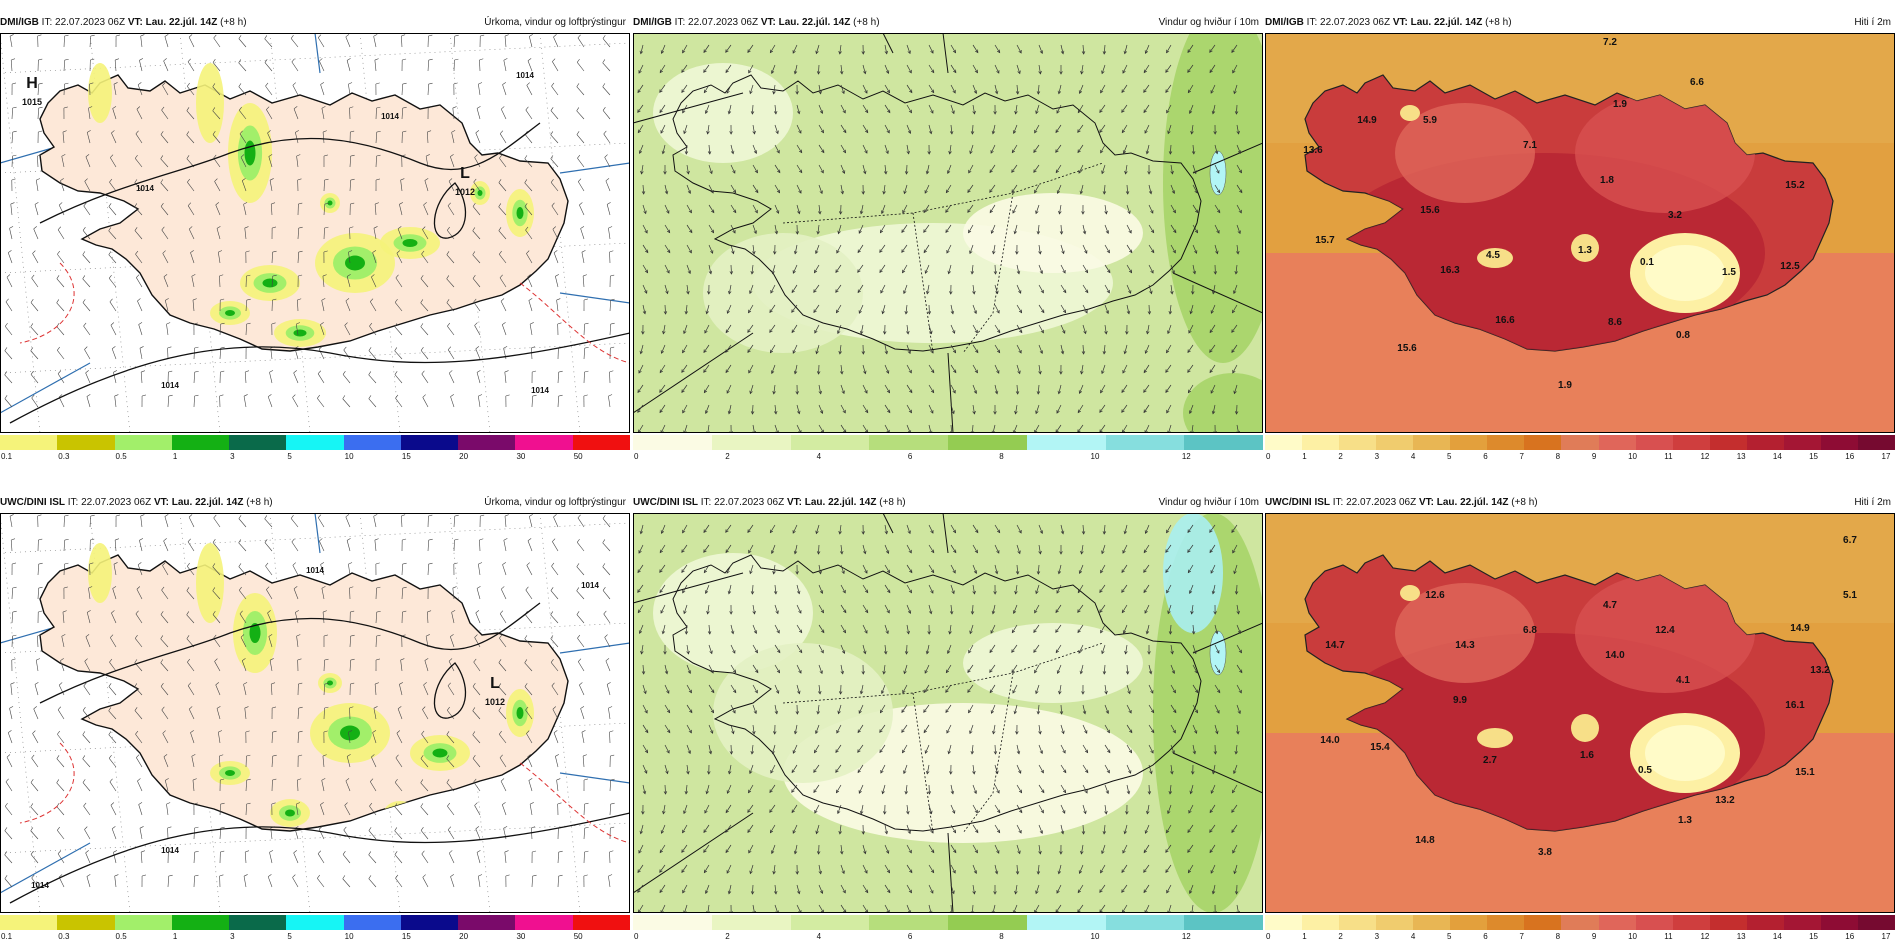  Describe the element at coordinates (1430, 120) in the screenshot. I see `temperature-value: 5.9` at that location.